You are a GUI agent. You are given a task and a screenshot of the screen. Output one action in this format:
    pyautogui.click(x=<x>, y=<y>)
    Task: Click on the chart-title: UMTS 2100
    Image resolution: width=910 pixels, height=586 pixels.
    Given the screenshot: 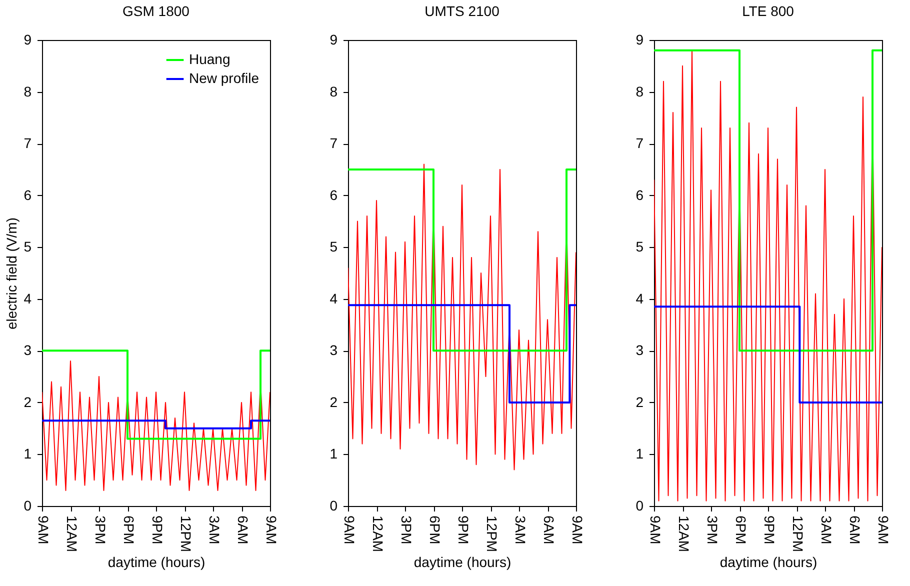 What is the action you would take?
    pyautogui.click(x=462, y=11)
    